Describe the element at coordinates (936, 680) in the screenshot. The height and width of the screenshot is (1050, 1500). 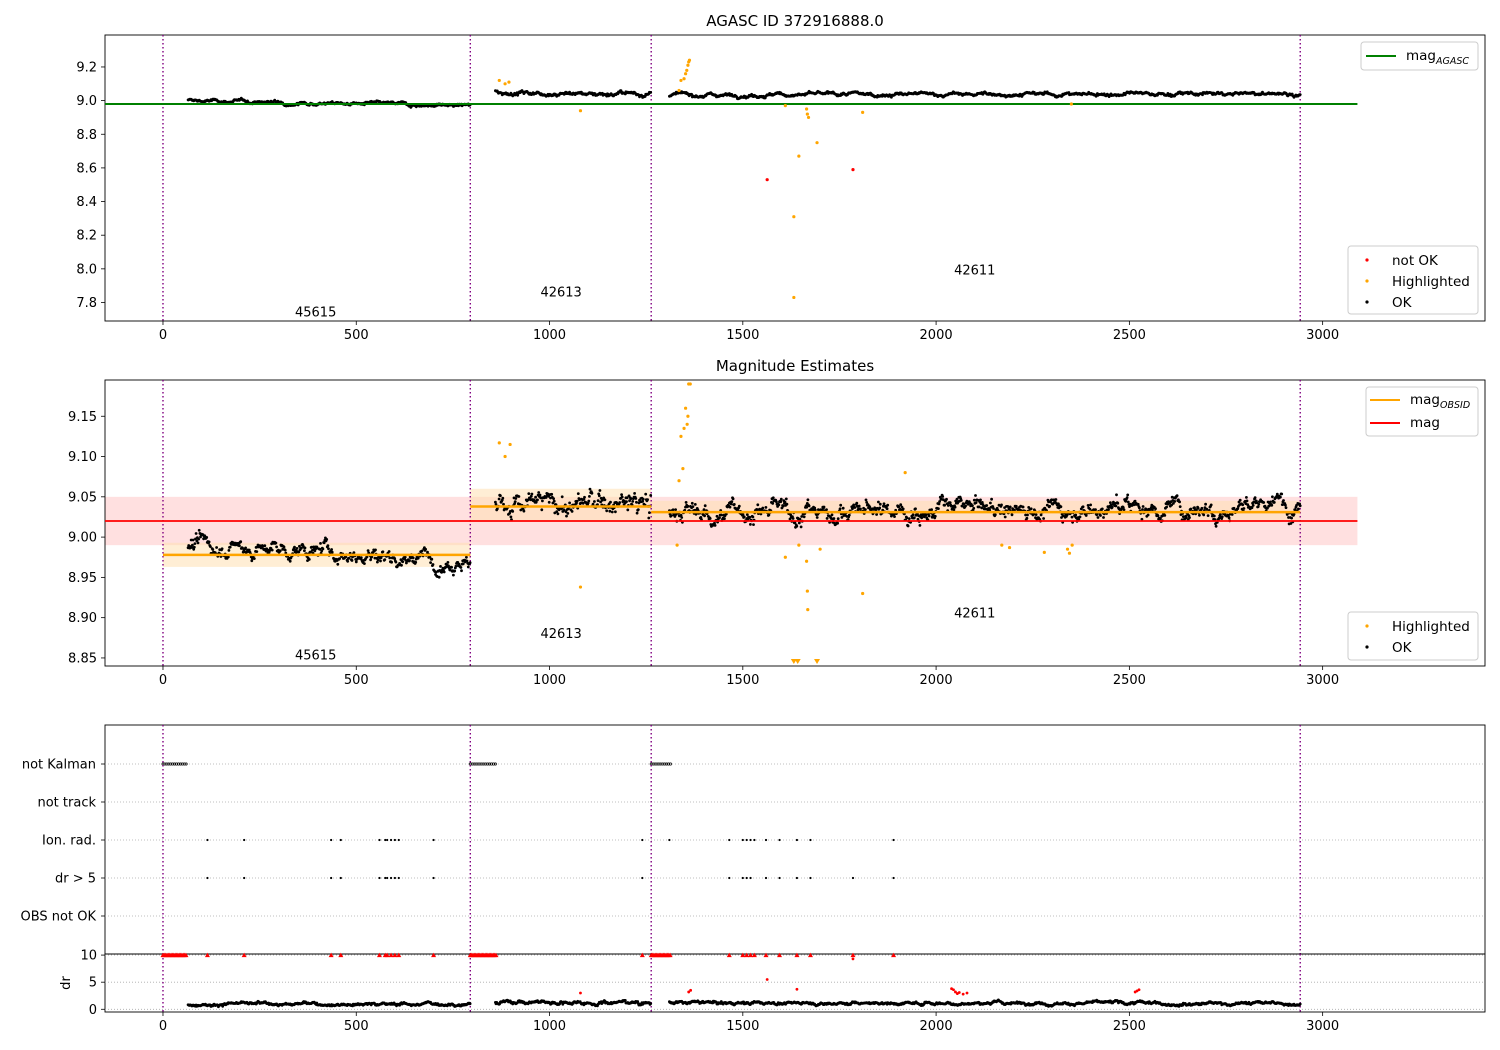
I see `panel2-xtick-label: 2000` at that location.